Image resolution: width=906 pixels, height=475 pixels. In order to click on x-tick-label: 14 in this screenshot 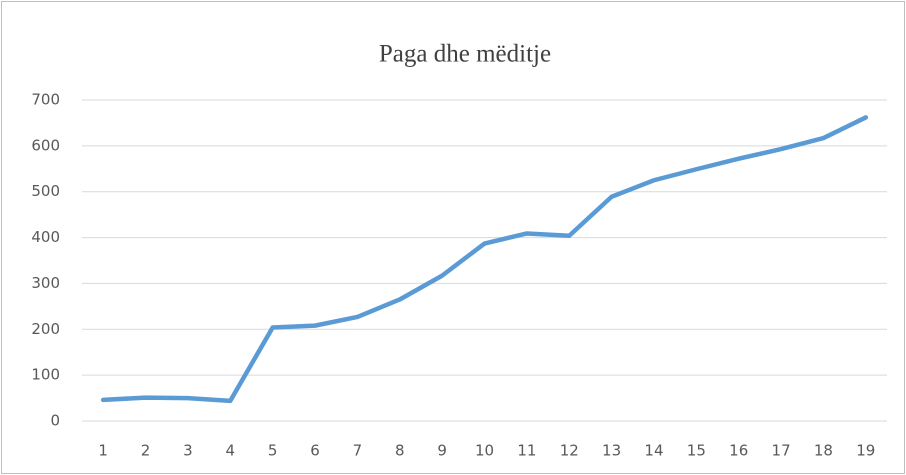, I will do `click(653, 451)`.